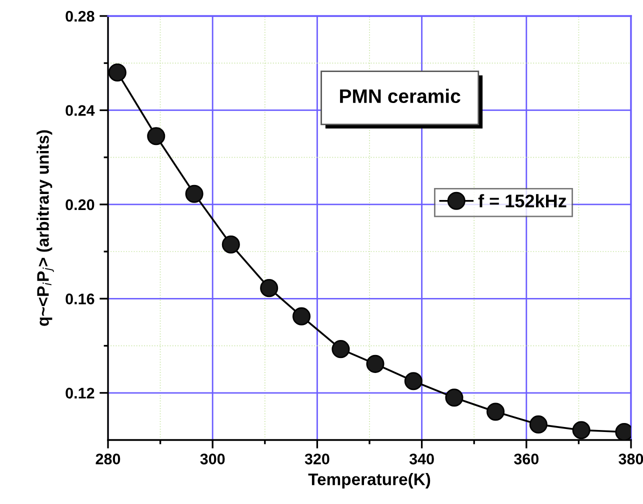 Image resolution: width=643 pixels, height=504 pixels. Describe the element at coordinates (212, 459) in the screenshot. I see `x-tick-label: 300` at that location.